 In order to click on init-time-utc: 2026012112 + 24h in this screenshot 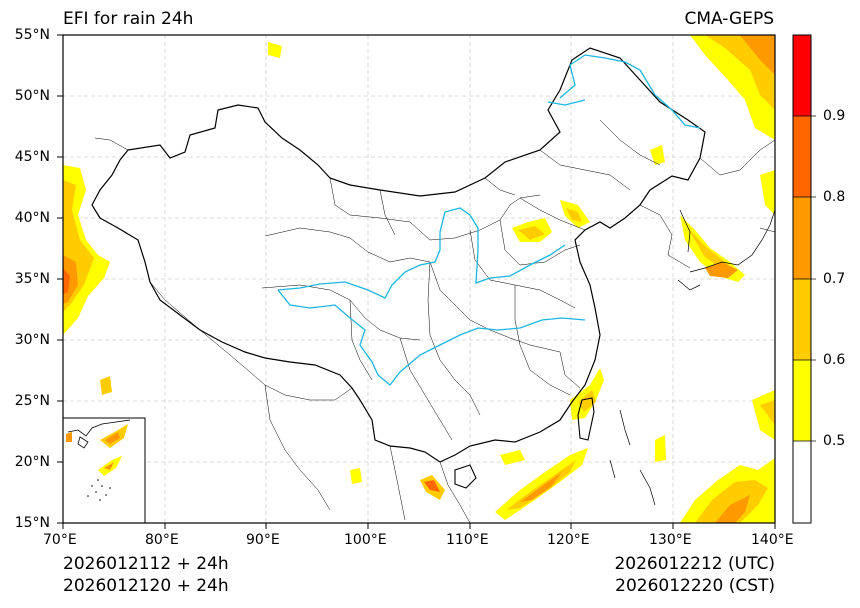, I will do `click(146, 564)`.